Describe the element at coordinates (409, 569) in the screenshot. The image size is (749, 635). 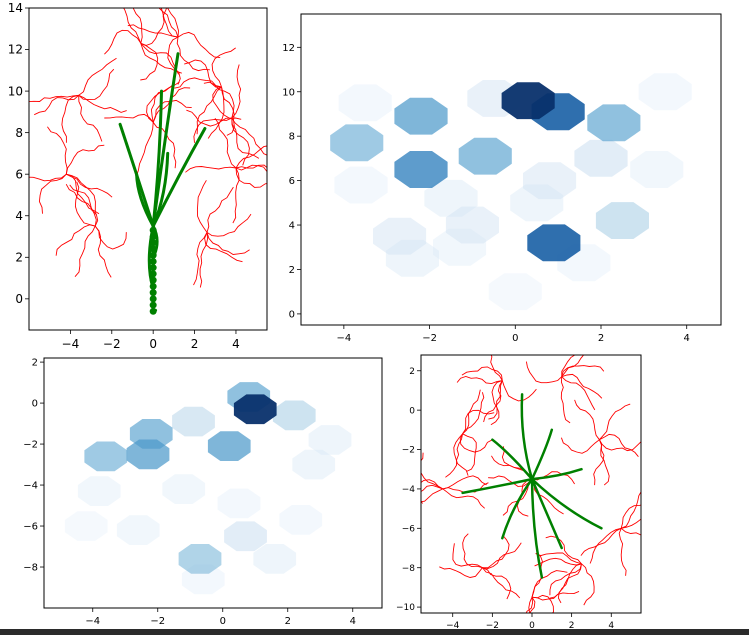
I see `top-tree-y-tick-label: −8` at that location.